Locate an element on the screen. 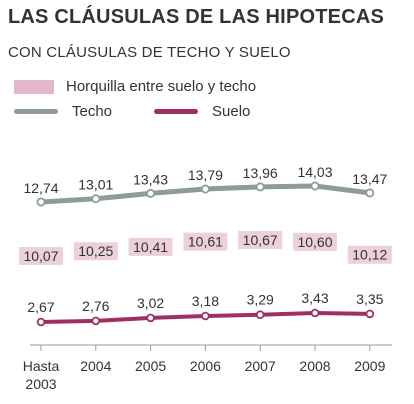 The width and height of the screenshot is (414, 404). legend-band-swatch is located at coordinates (34, 86).